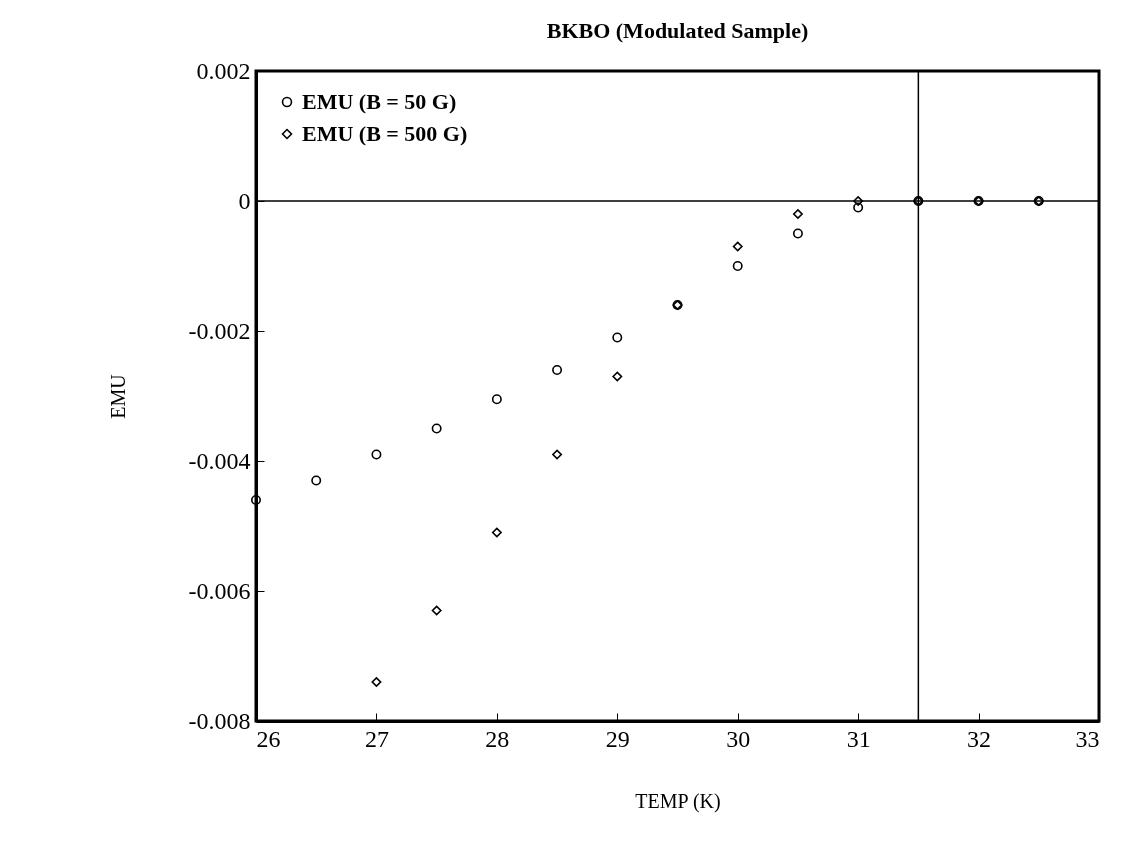 Image resolution: width=1121 pixels, height=852 pixels. What do you see at coordinates (979, 738) in the screenshot?
I see `x-tick-label: 32` at bounding box center [979, 738].